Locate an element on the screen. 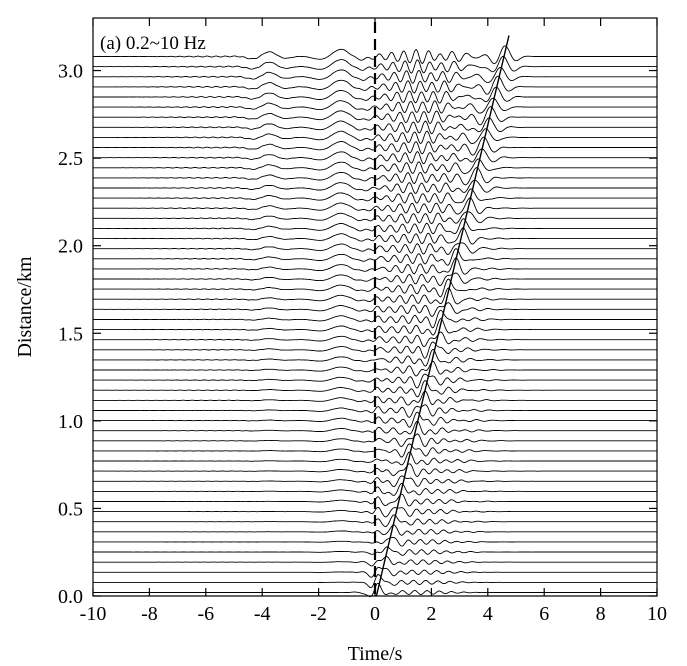 The height and width of the screenshot is (666, 687). x-tick-label: -6 is located at coordinates (205, 614).